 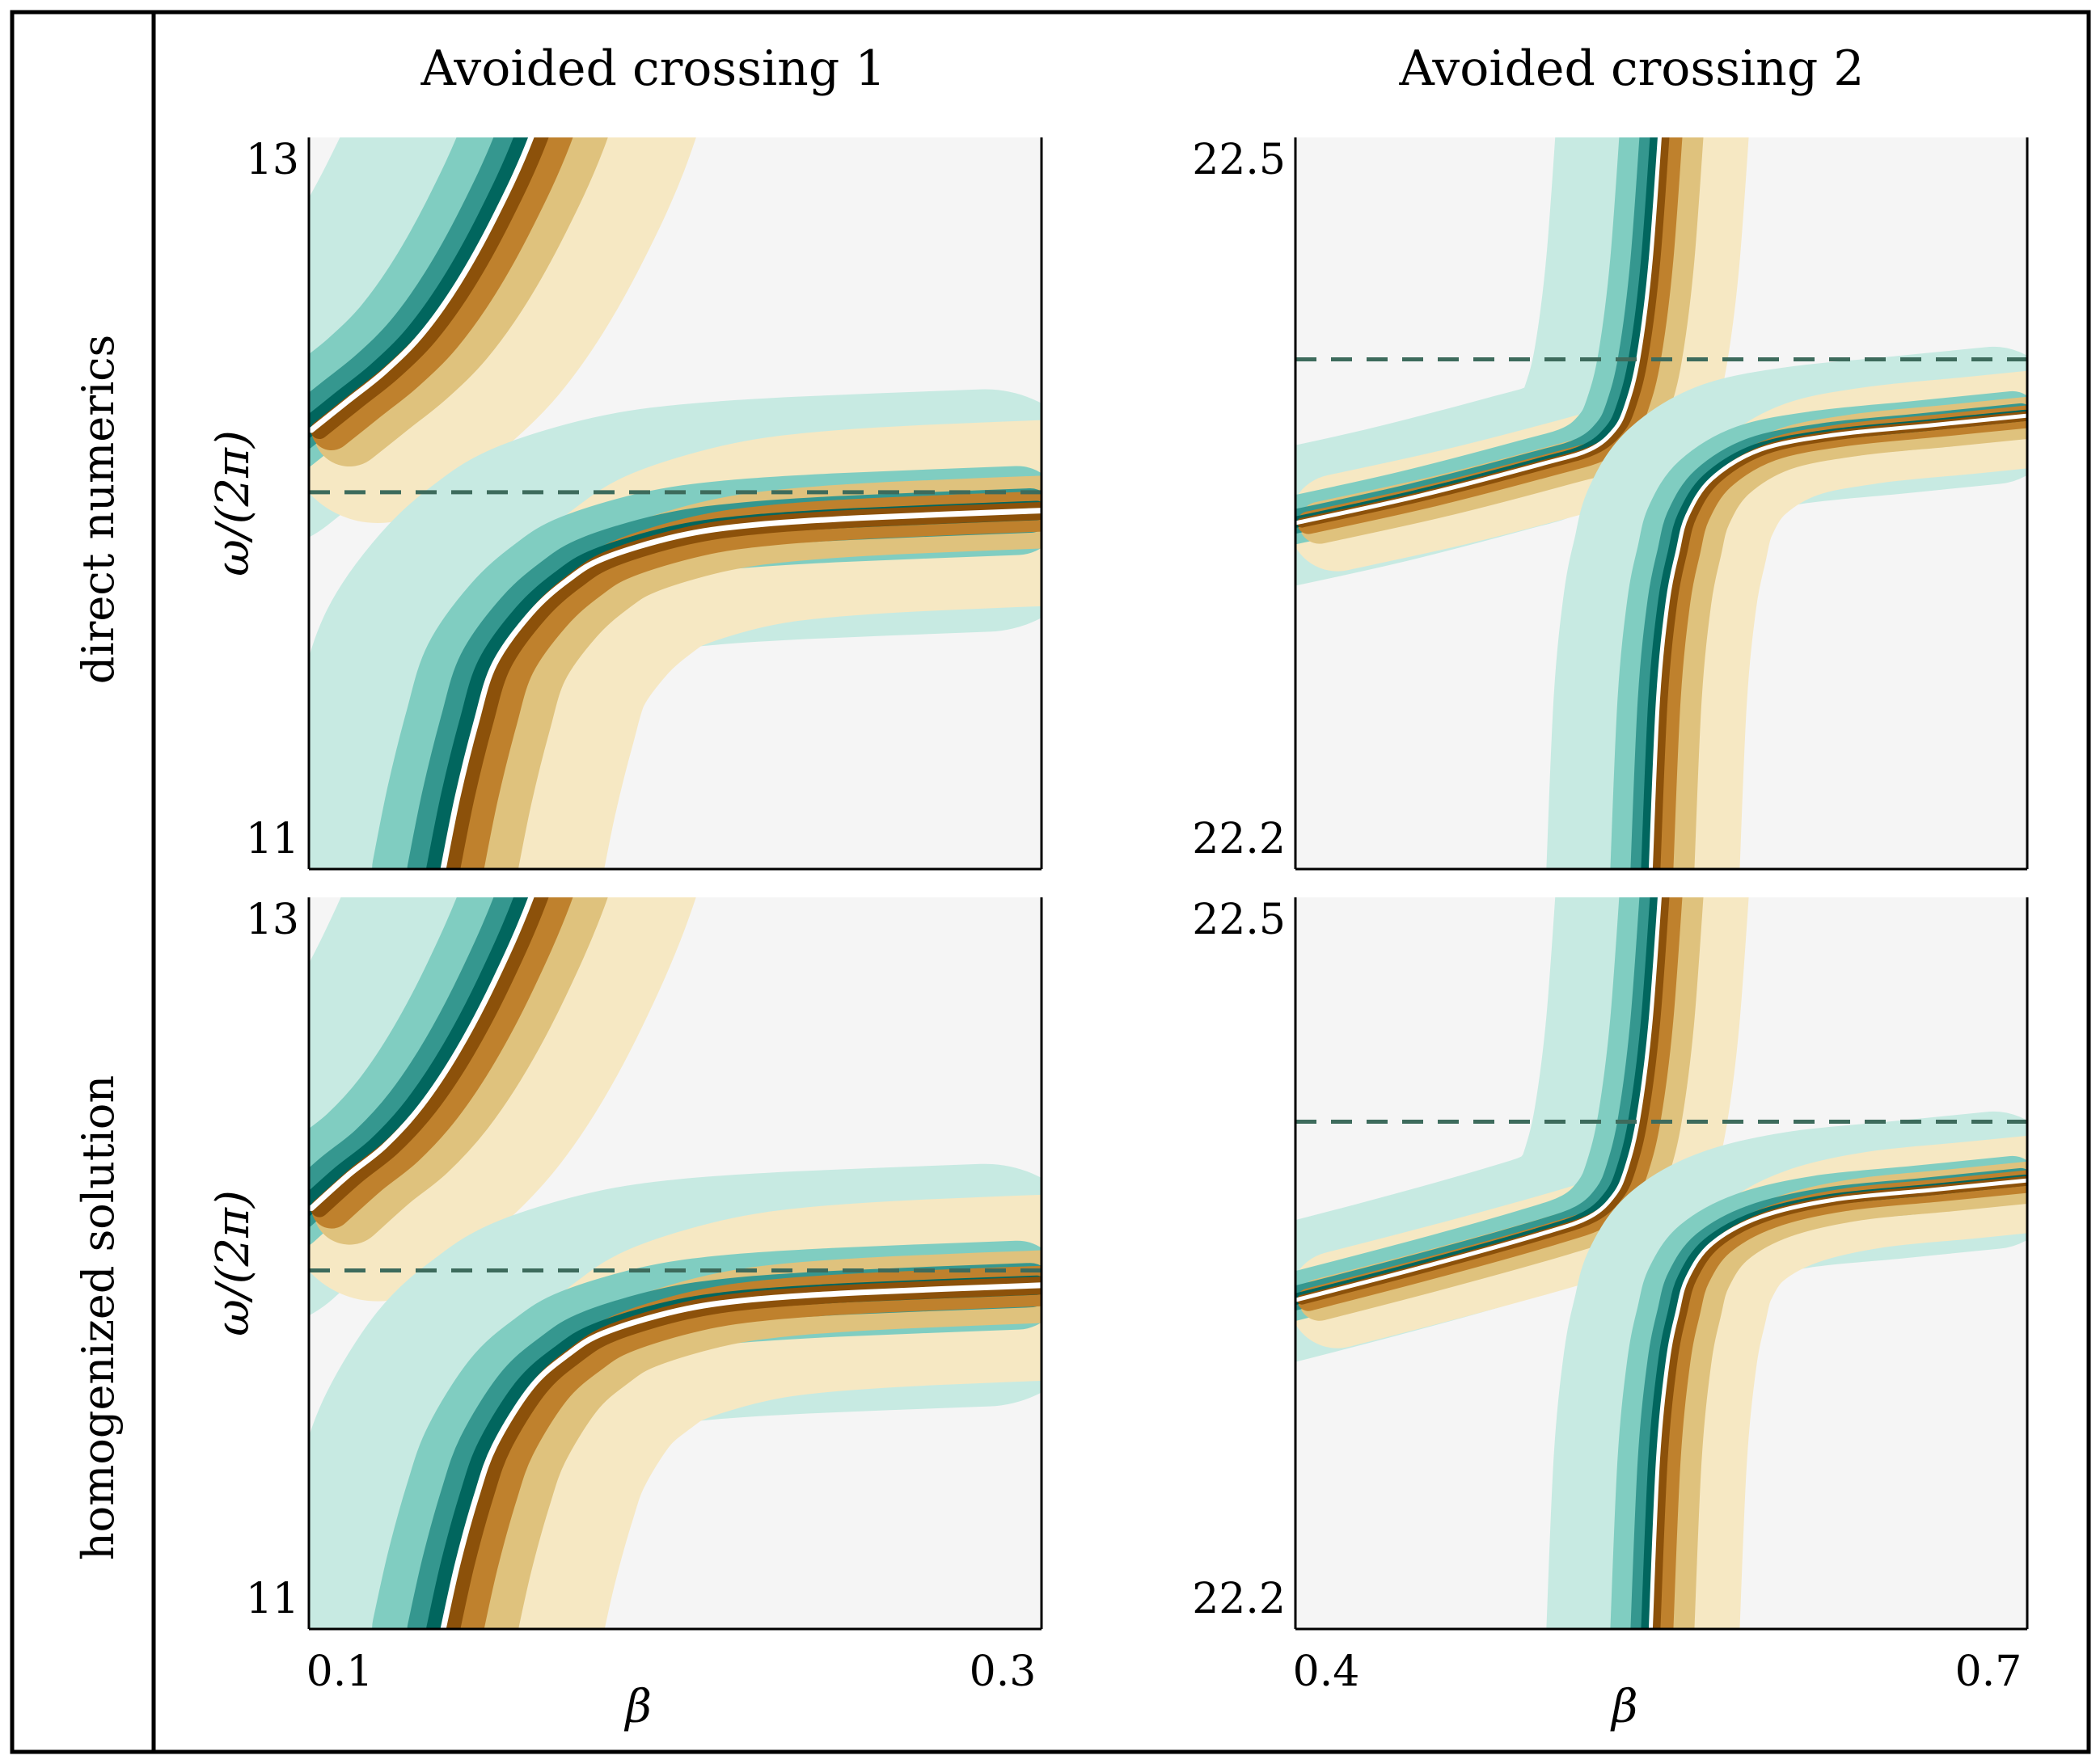 What do you see at coordinates (1003, 1672) in the screenshot?
I see `x-tick-label: 0.3` at bounding box center [1003, 1672].